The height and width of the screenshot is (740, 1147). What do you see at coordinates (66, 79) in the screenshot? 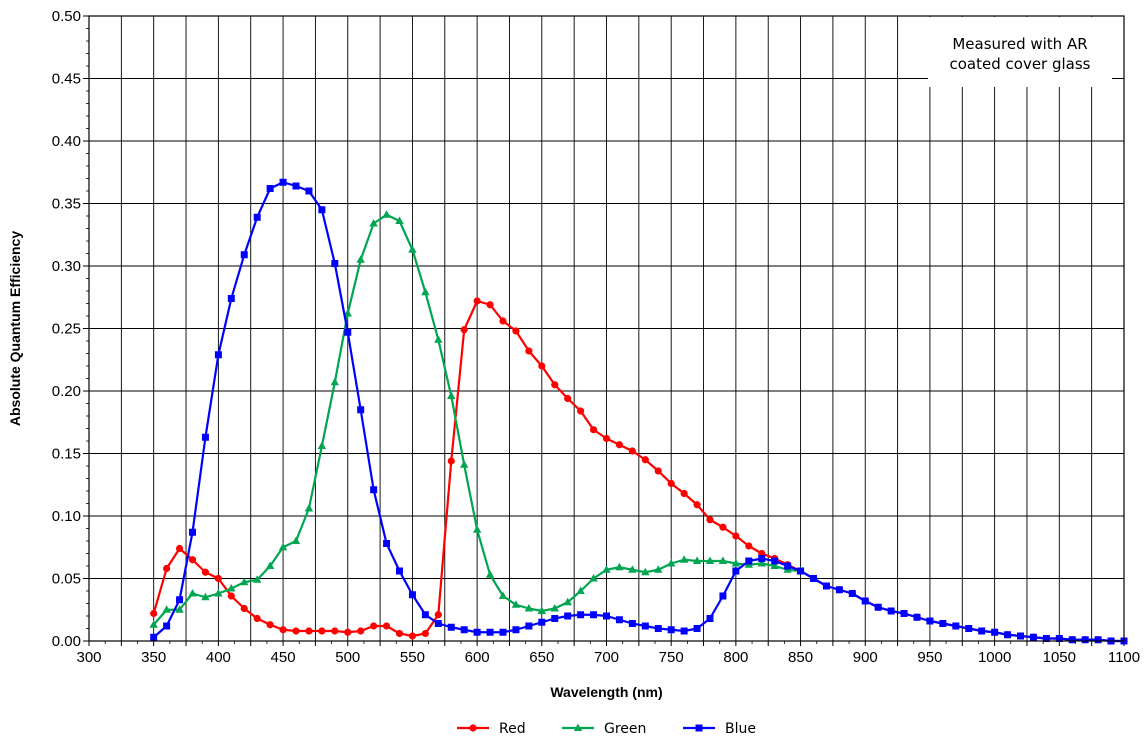
I see `y-tick-label: 0.45` at bounding box center [66, 79].